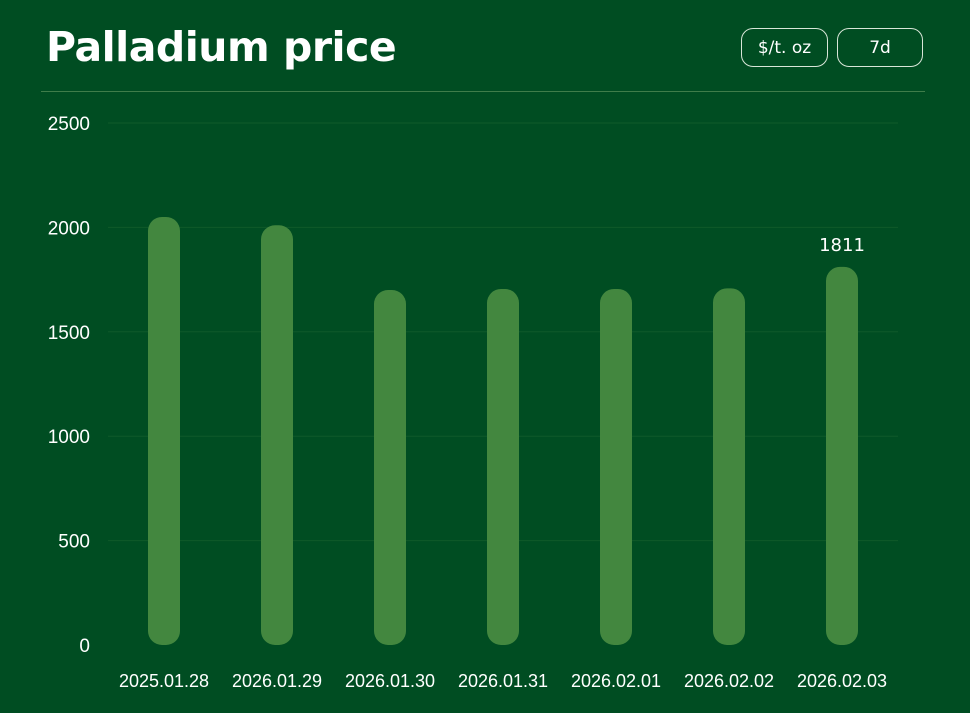  I want to click on y-tick-label: 1000, so click(69, 437).